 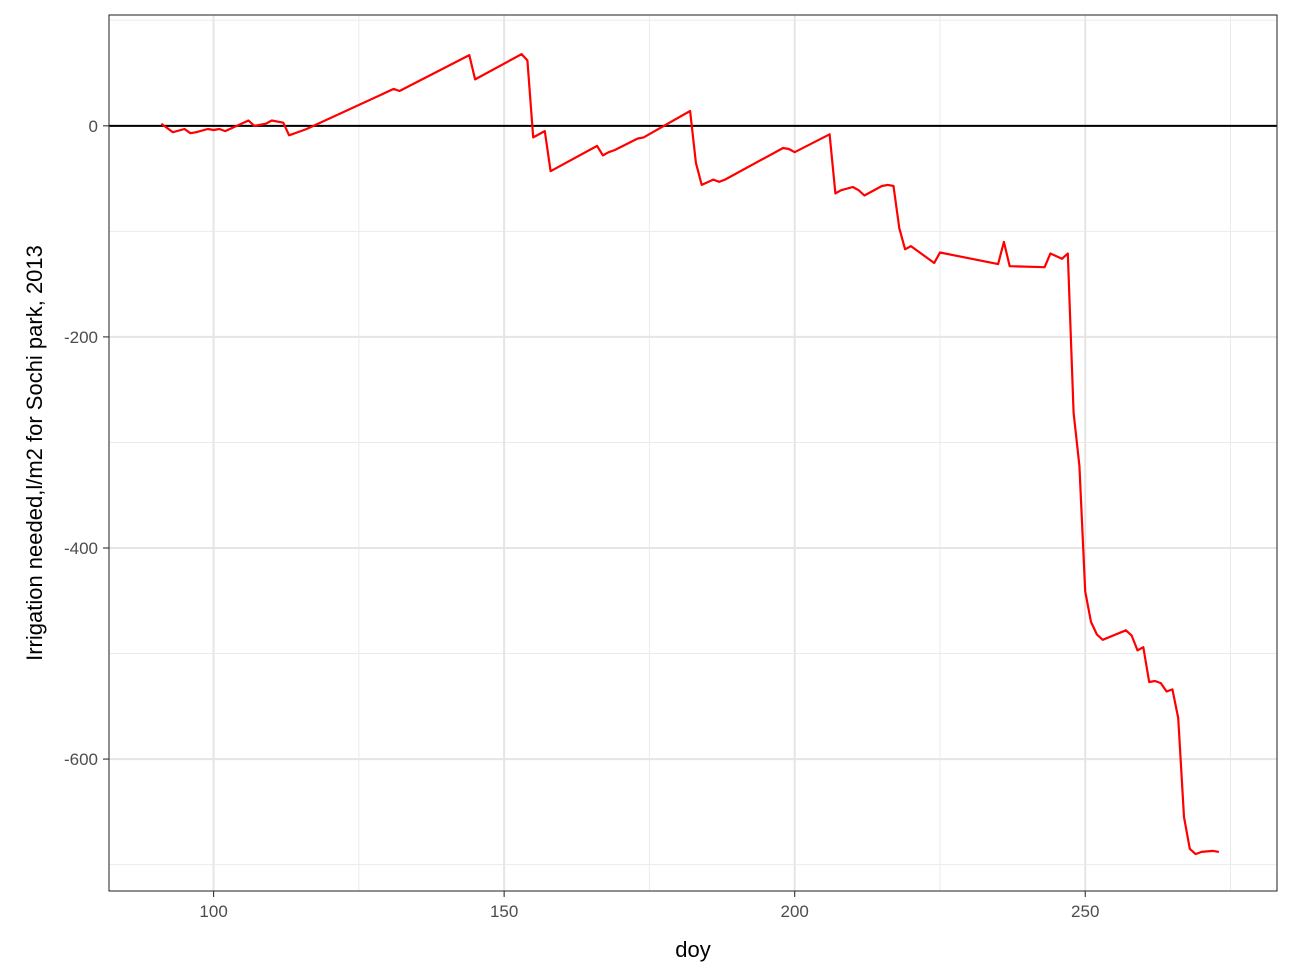 What do you see at coordinates (81, 337) in the screenshot?
I see `y-tick-label: -200` at bounding box center [81, 337].